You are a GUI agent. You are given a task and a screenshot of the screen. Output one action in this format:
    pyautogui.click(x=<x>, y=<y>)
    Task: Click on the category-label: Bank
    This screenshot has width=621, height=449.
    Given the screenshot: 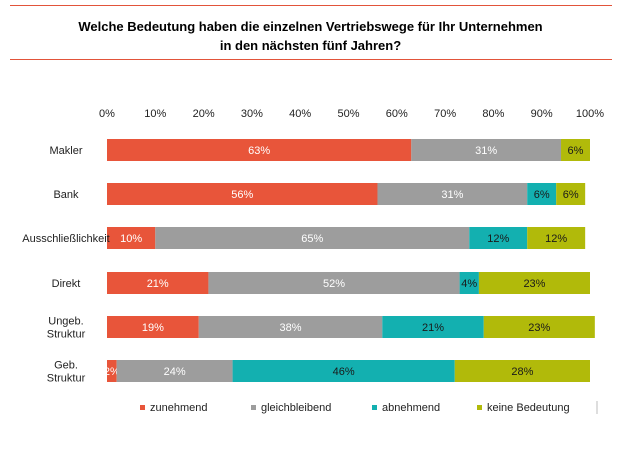 What is the action you would take?
    pyautogui.click(x=66, y=195)
    